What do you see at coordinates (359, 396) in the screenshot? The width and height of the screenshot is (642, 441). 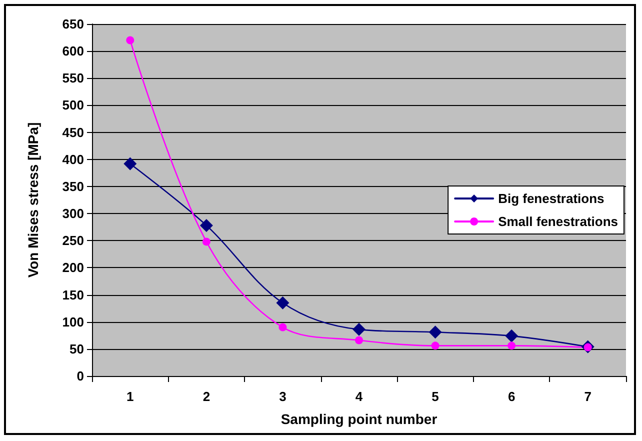 I see `x-tick-label: 4` at bounding box center [359, 396].